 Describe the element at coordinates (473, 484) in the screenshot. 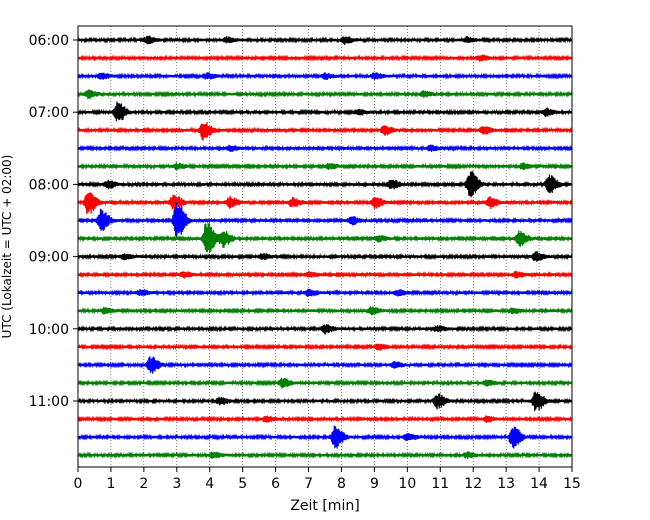

I see `x-tick-label: 12` at that location.